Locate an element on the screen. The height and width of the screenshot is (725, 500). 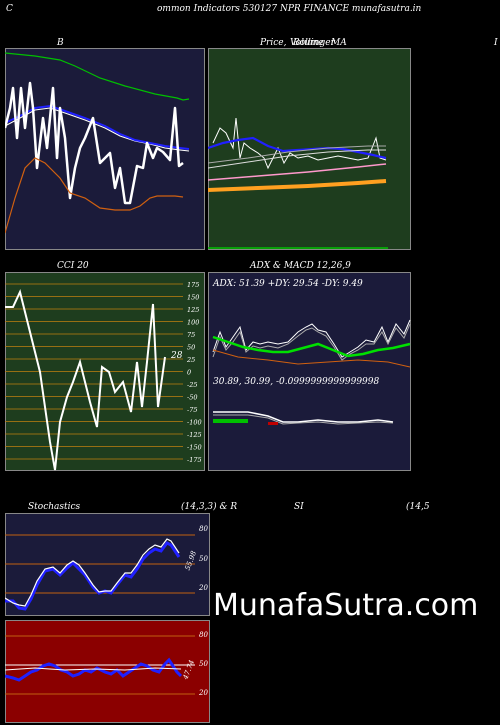
stoch-chart: 80 50 20 55.98 is located at coordinates (107, 564).